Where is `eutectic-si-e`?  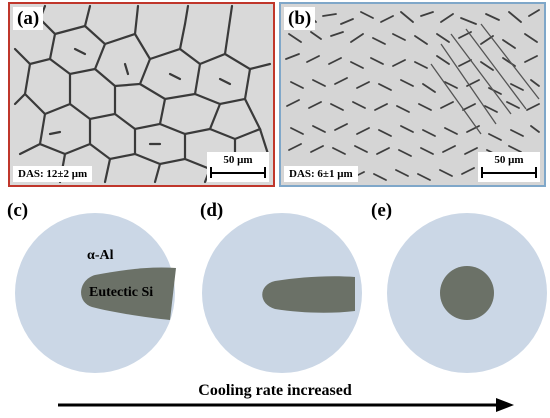 eutectic-si-e is located at coordinates (467, 293).